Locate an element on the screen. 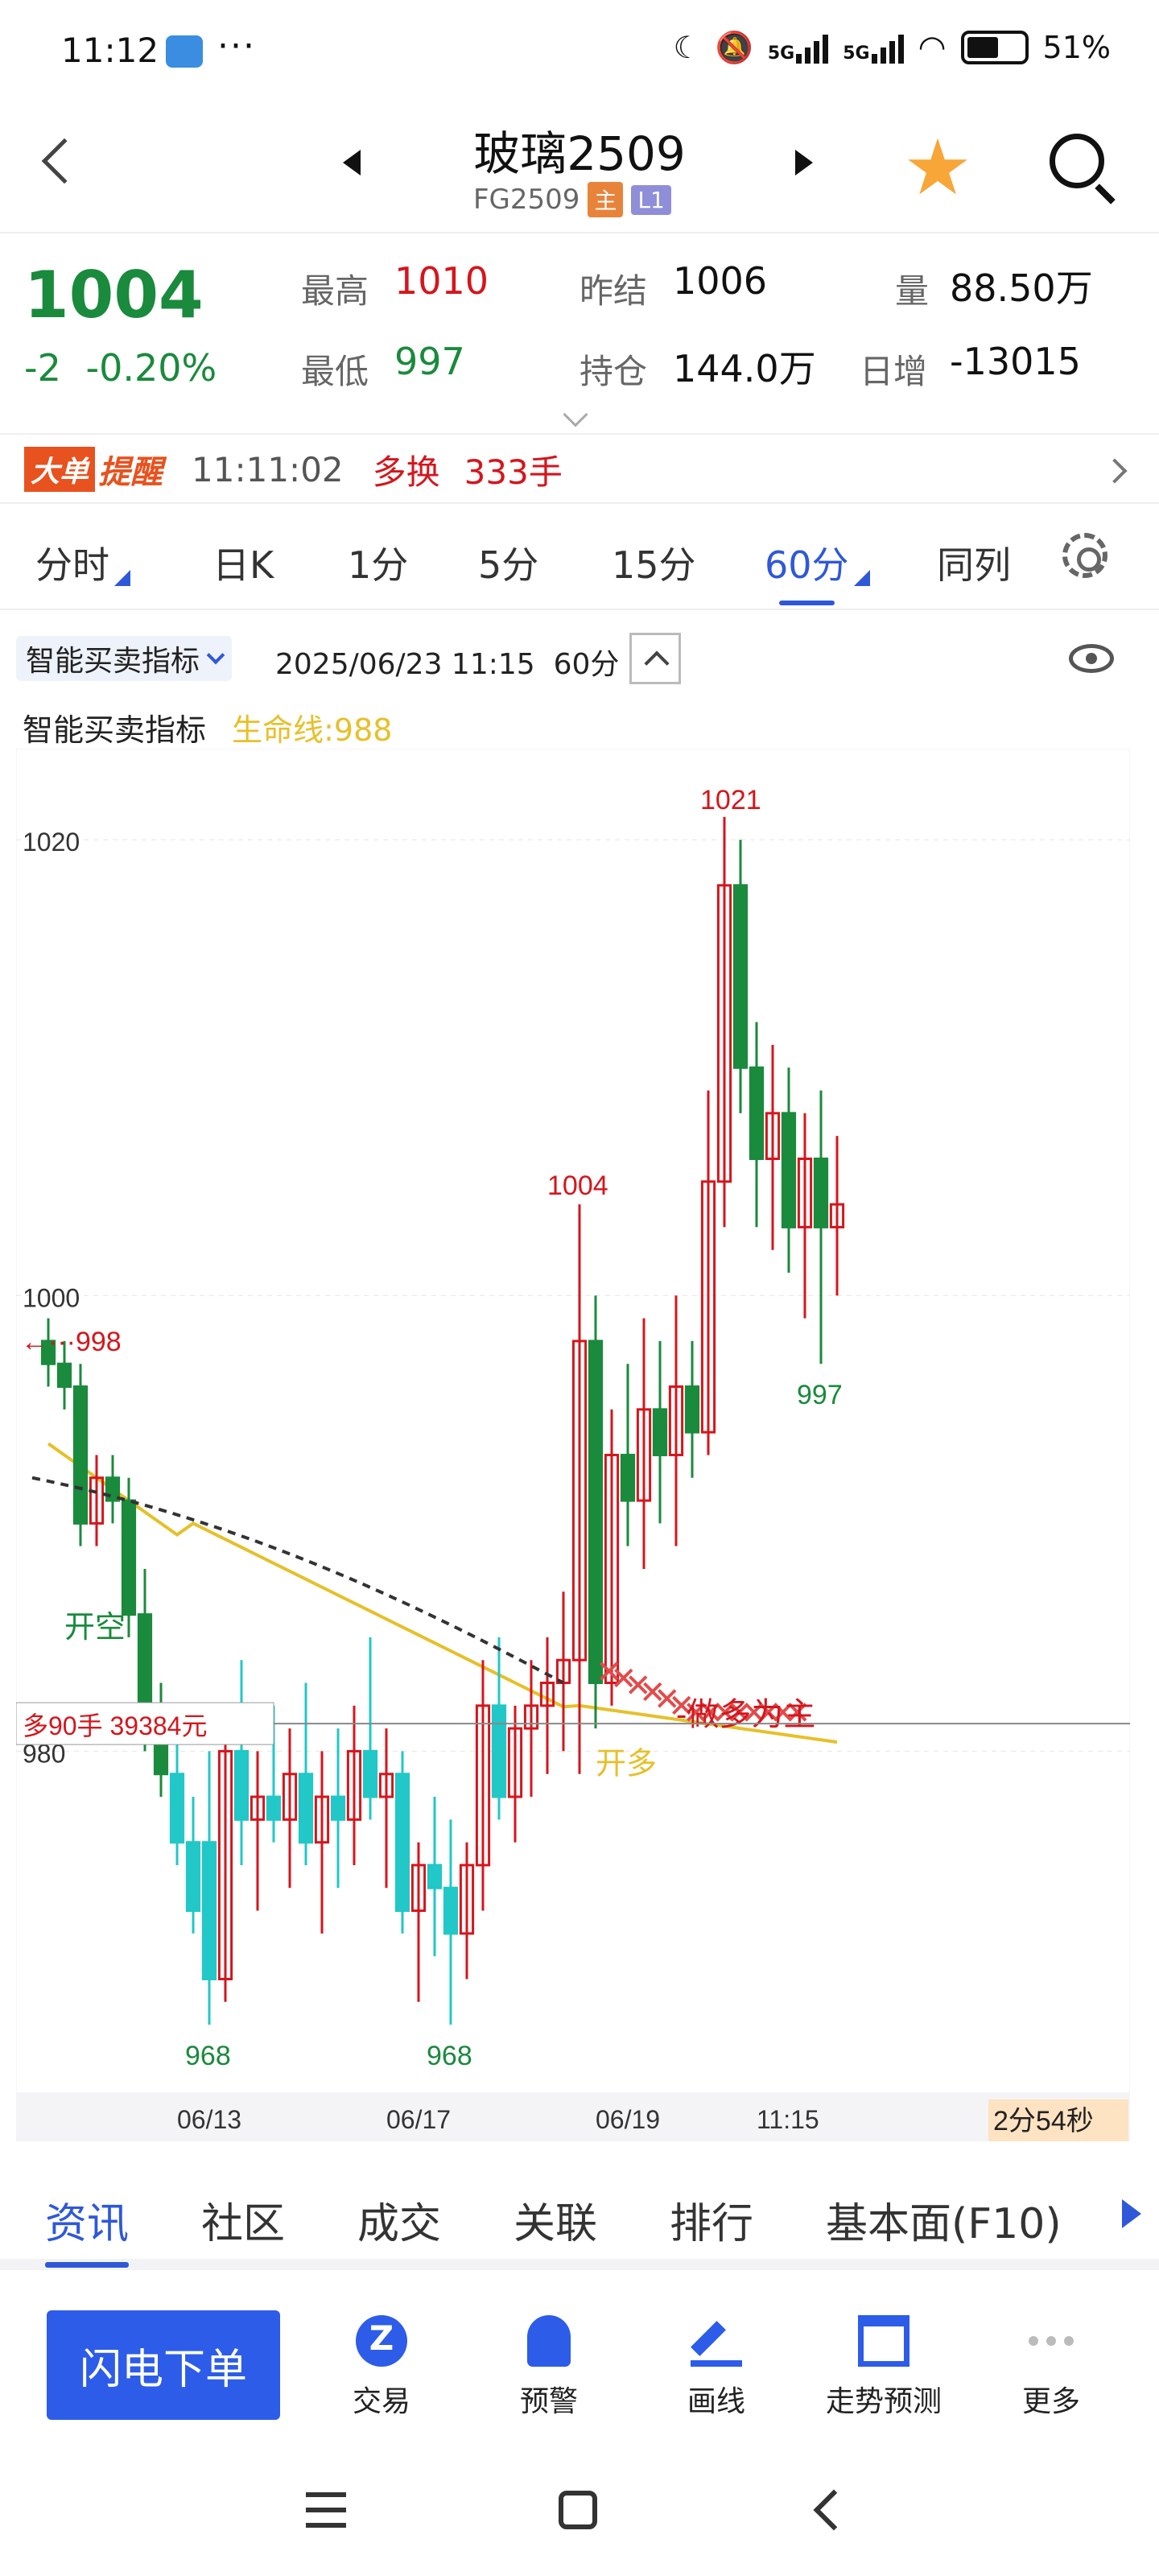  x-tick-label: 06/19 is located at coordinates (628, 2119).